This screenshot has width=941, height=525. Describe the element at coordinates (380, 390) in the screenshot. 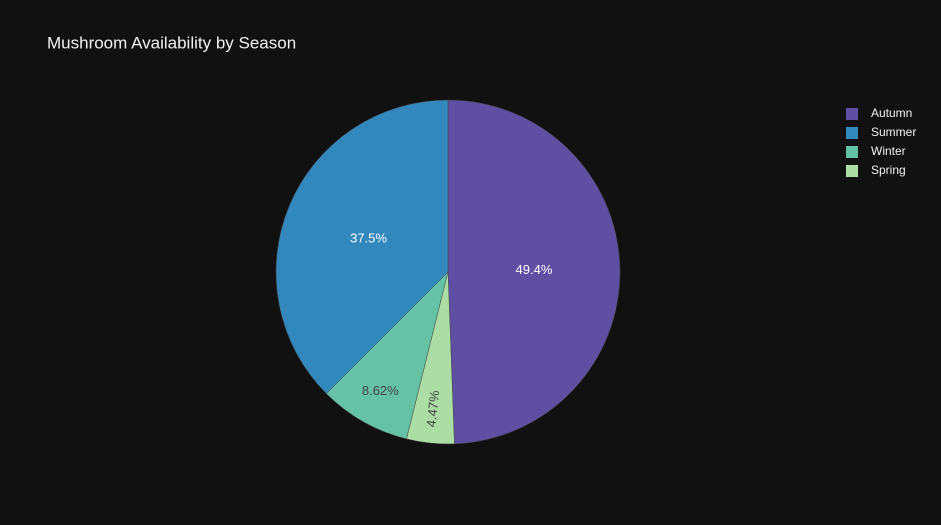

I see `data-label: 8.62%` at that location.